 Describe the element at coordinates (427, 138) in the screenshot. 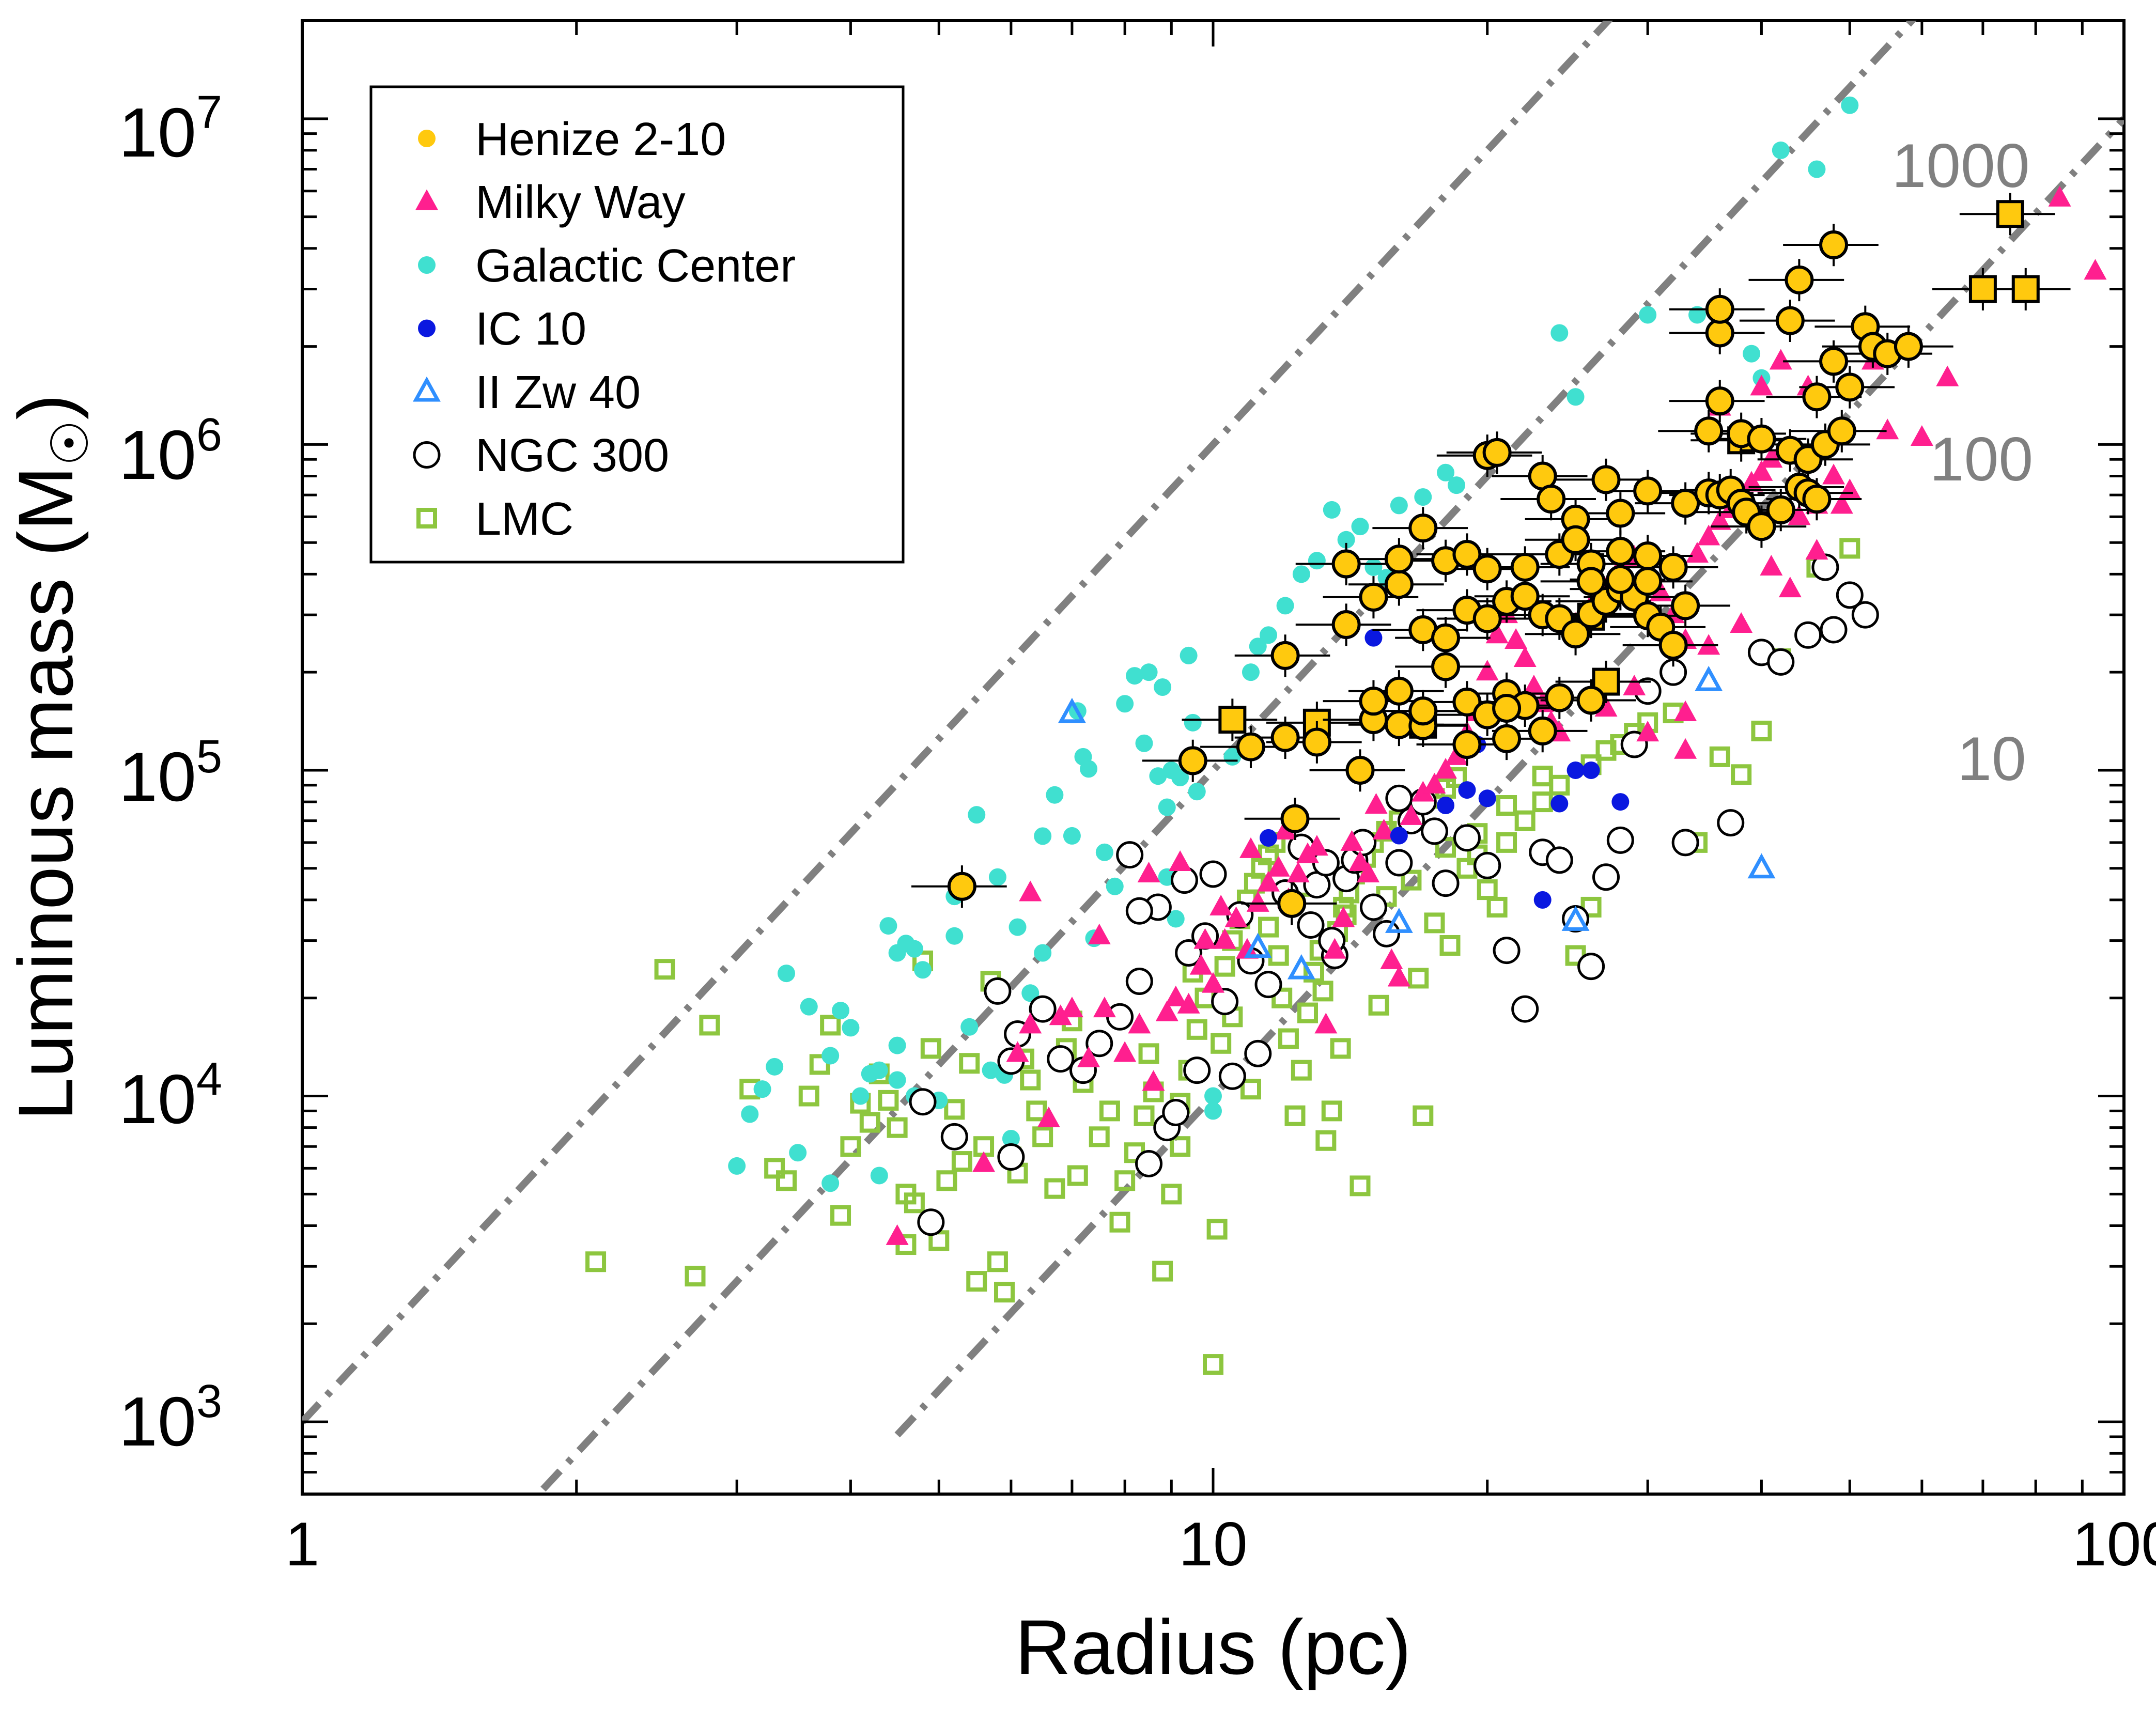

I see `legend-marker-henize` at that location.